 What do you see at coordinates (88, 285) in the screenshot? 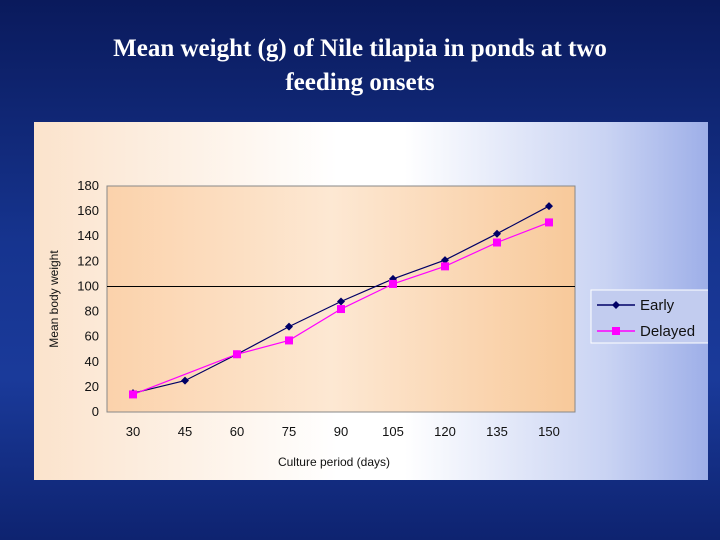
I see `y-tick-label: 100` at bounding box center [88, 285].